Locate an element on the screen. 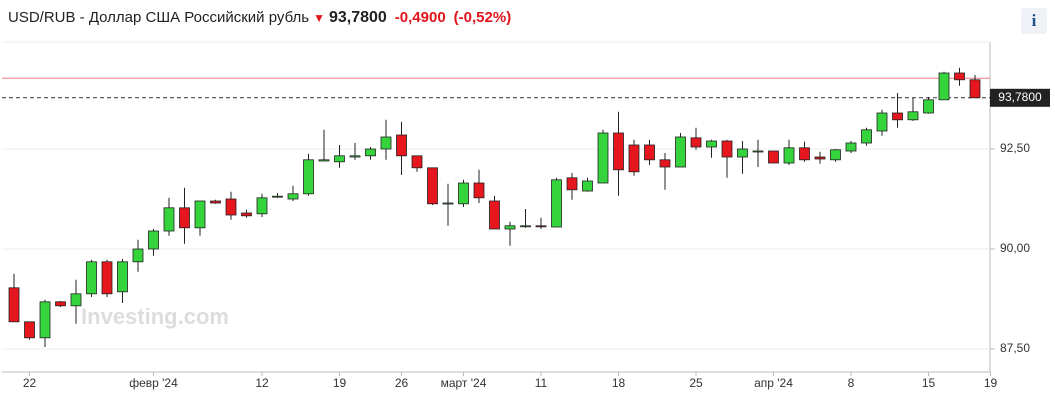 This screenshot has width=1055, height=419. change-pct: (-0,52%) is located at coordinates (482, 17).